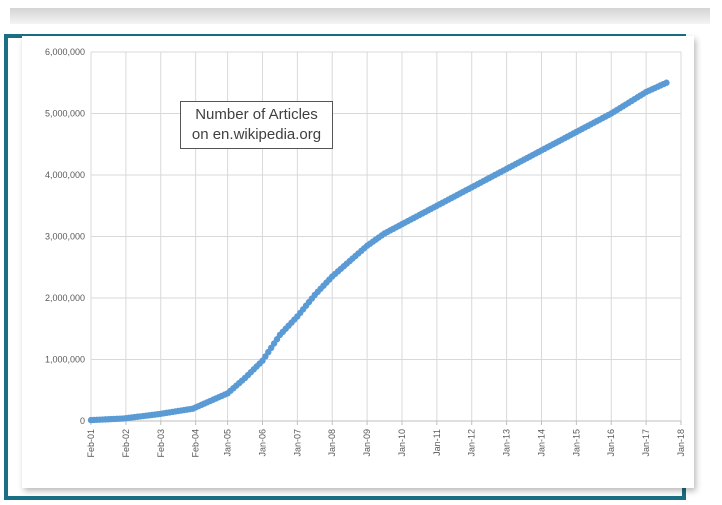  What do you see at coordinates (161, 443) in the screenshot?
I see `x-tick-label: Feb-03` at bounding box center [161, 443].